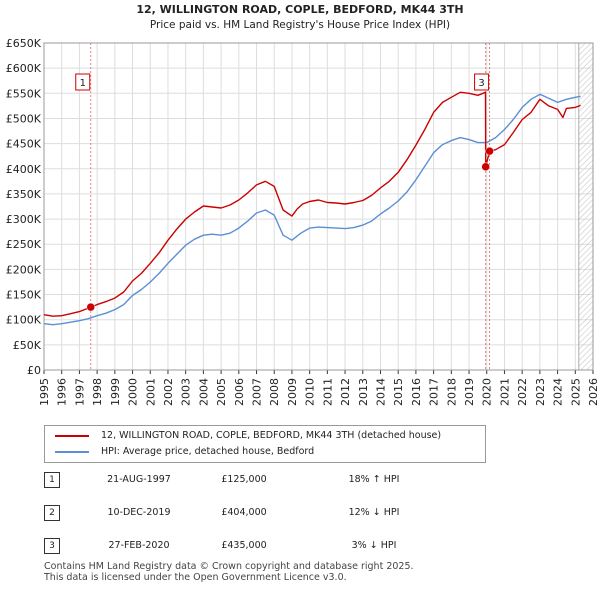 This screenshot has width=600, height=590. I want to click on x-tick-label: 2001, so click(150, 392).